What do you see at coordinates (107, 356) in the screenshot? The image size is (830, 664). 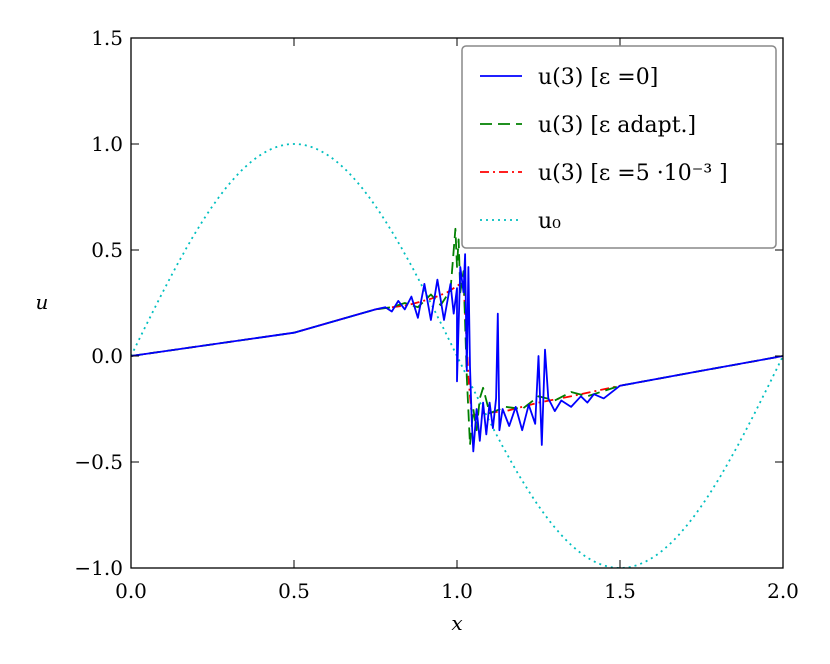 I see `y-tick-label: 0.0` at bounding box center [107, 356].